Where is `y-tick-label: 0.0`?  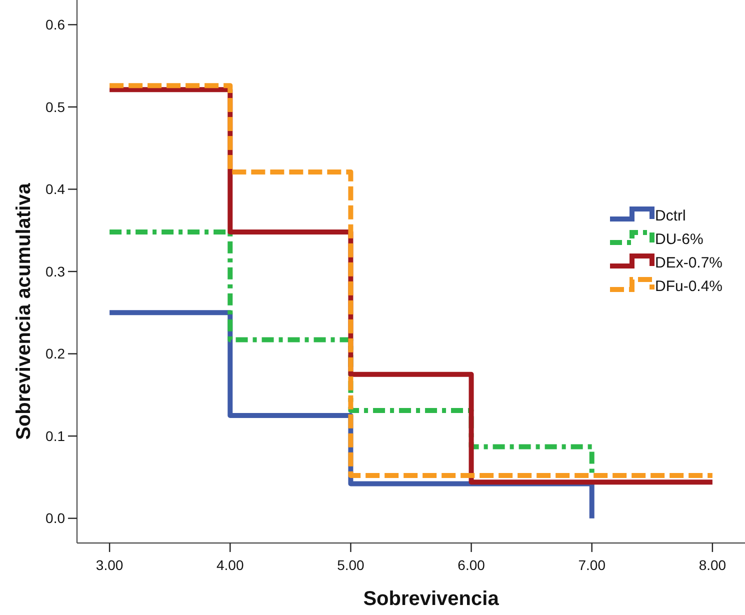
y-tick-label: 0.0 is located at coordinates (56, 518).